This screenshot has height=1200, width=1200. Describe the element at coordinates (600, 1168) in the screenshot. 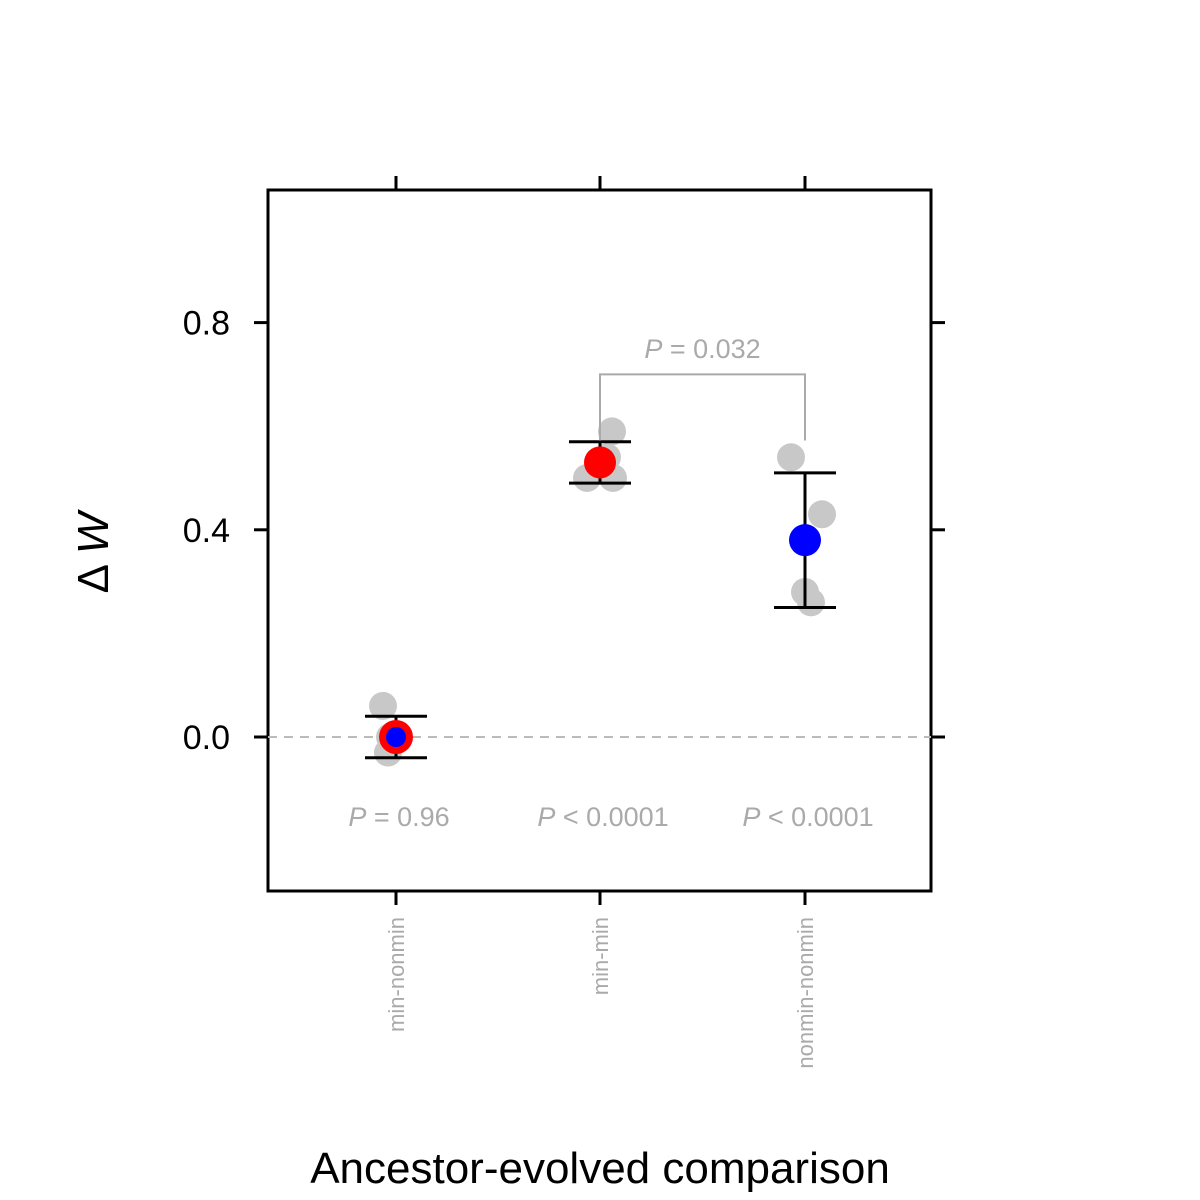

I see `x-axis-label: Ancestor-evolved comparison` at that location.